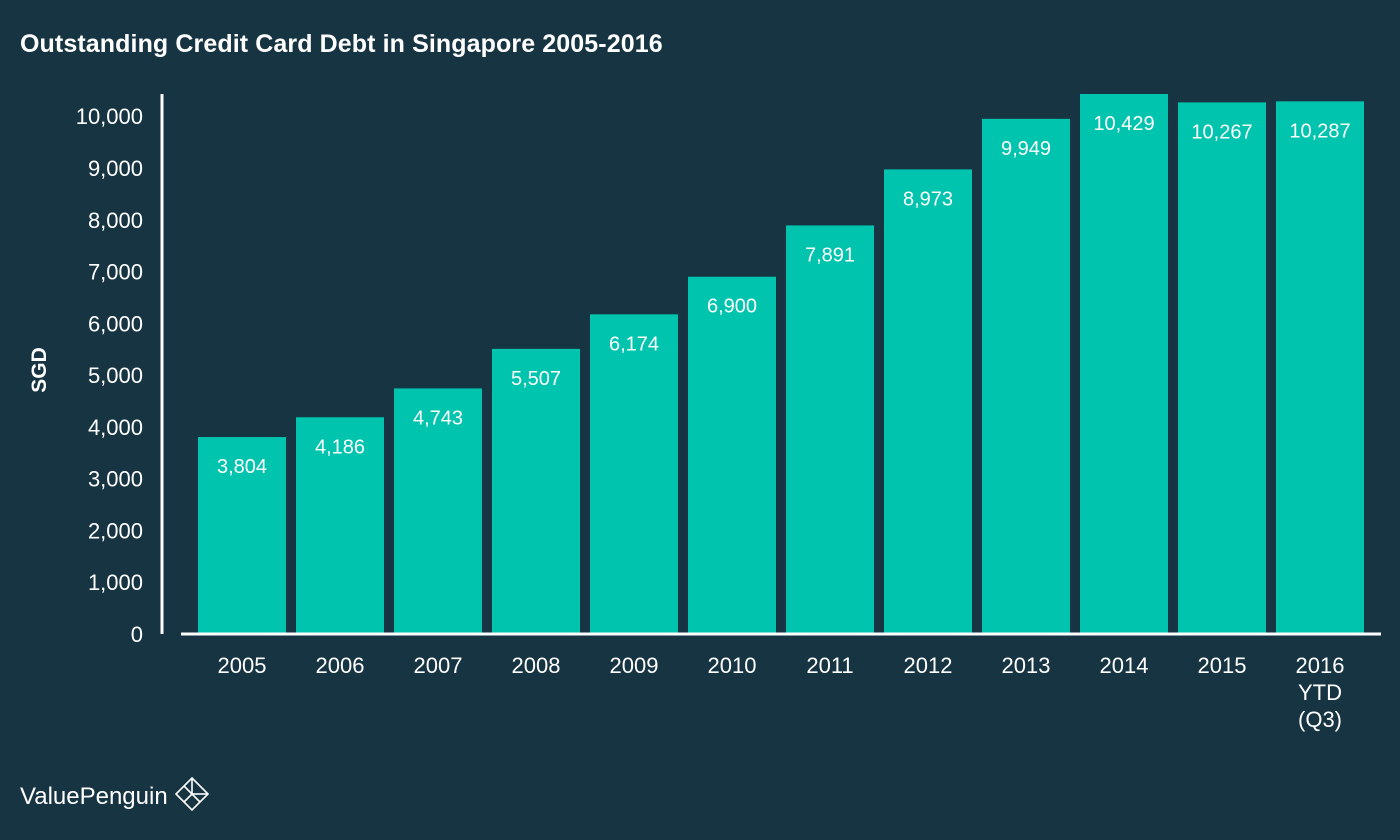 The height and width of the screenshot is (840, 1400). What do you see at coordinates (928, 199) in the screenshot?
I see `bar-value-label: 8,973` at bounding box center [928, 199].